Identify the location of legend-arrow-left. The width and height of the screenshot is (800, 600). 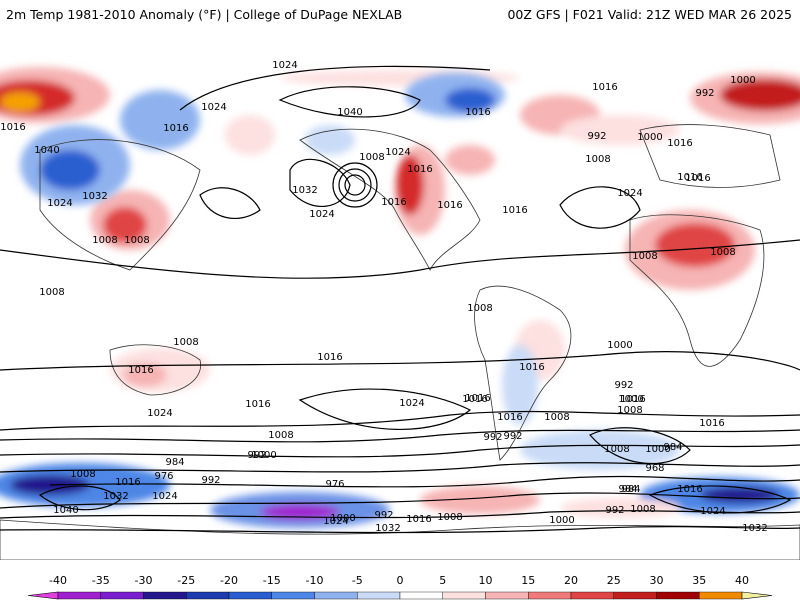
(43, 595).